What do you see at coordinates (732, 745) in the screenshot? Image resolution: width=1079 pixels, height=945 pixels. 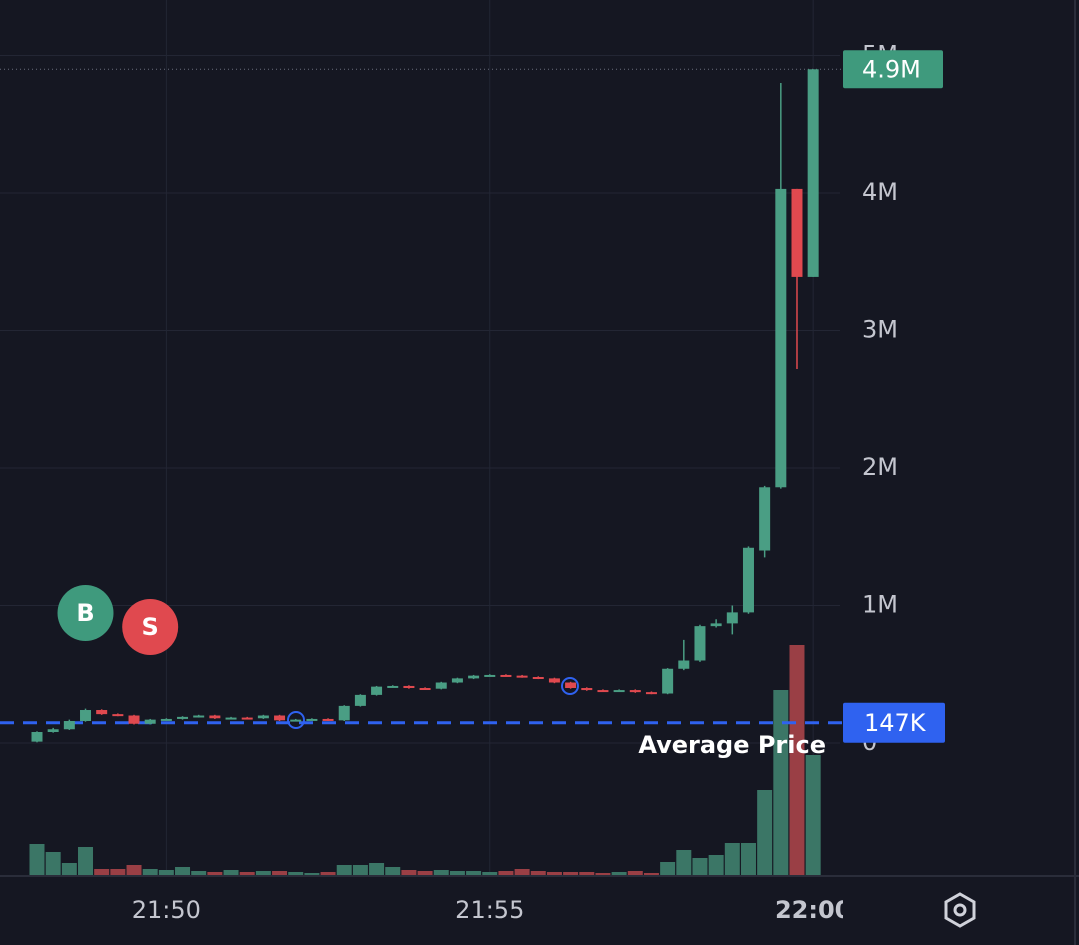 I see `average-price-name: Average Price` at bounding box center [732, 745].